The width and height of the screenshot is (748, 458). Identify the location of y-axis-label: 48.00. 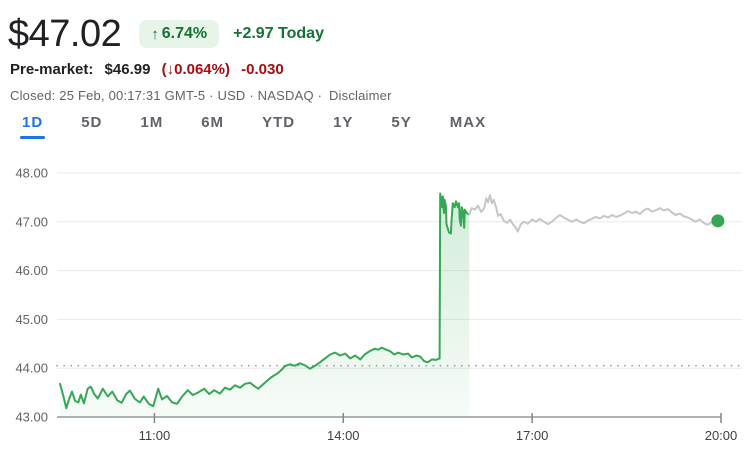
(31, 173).